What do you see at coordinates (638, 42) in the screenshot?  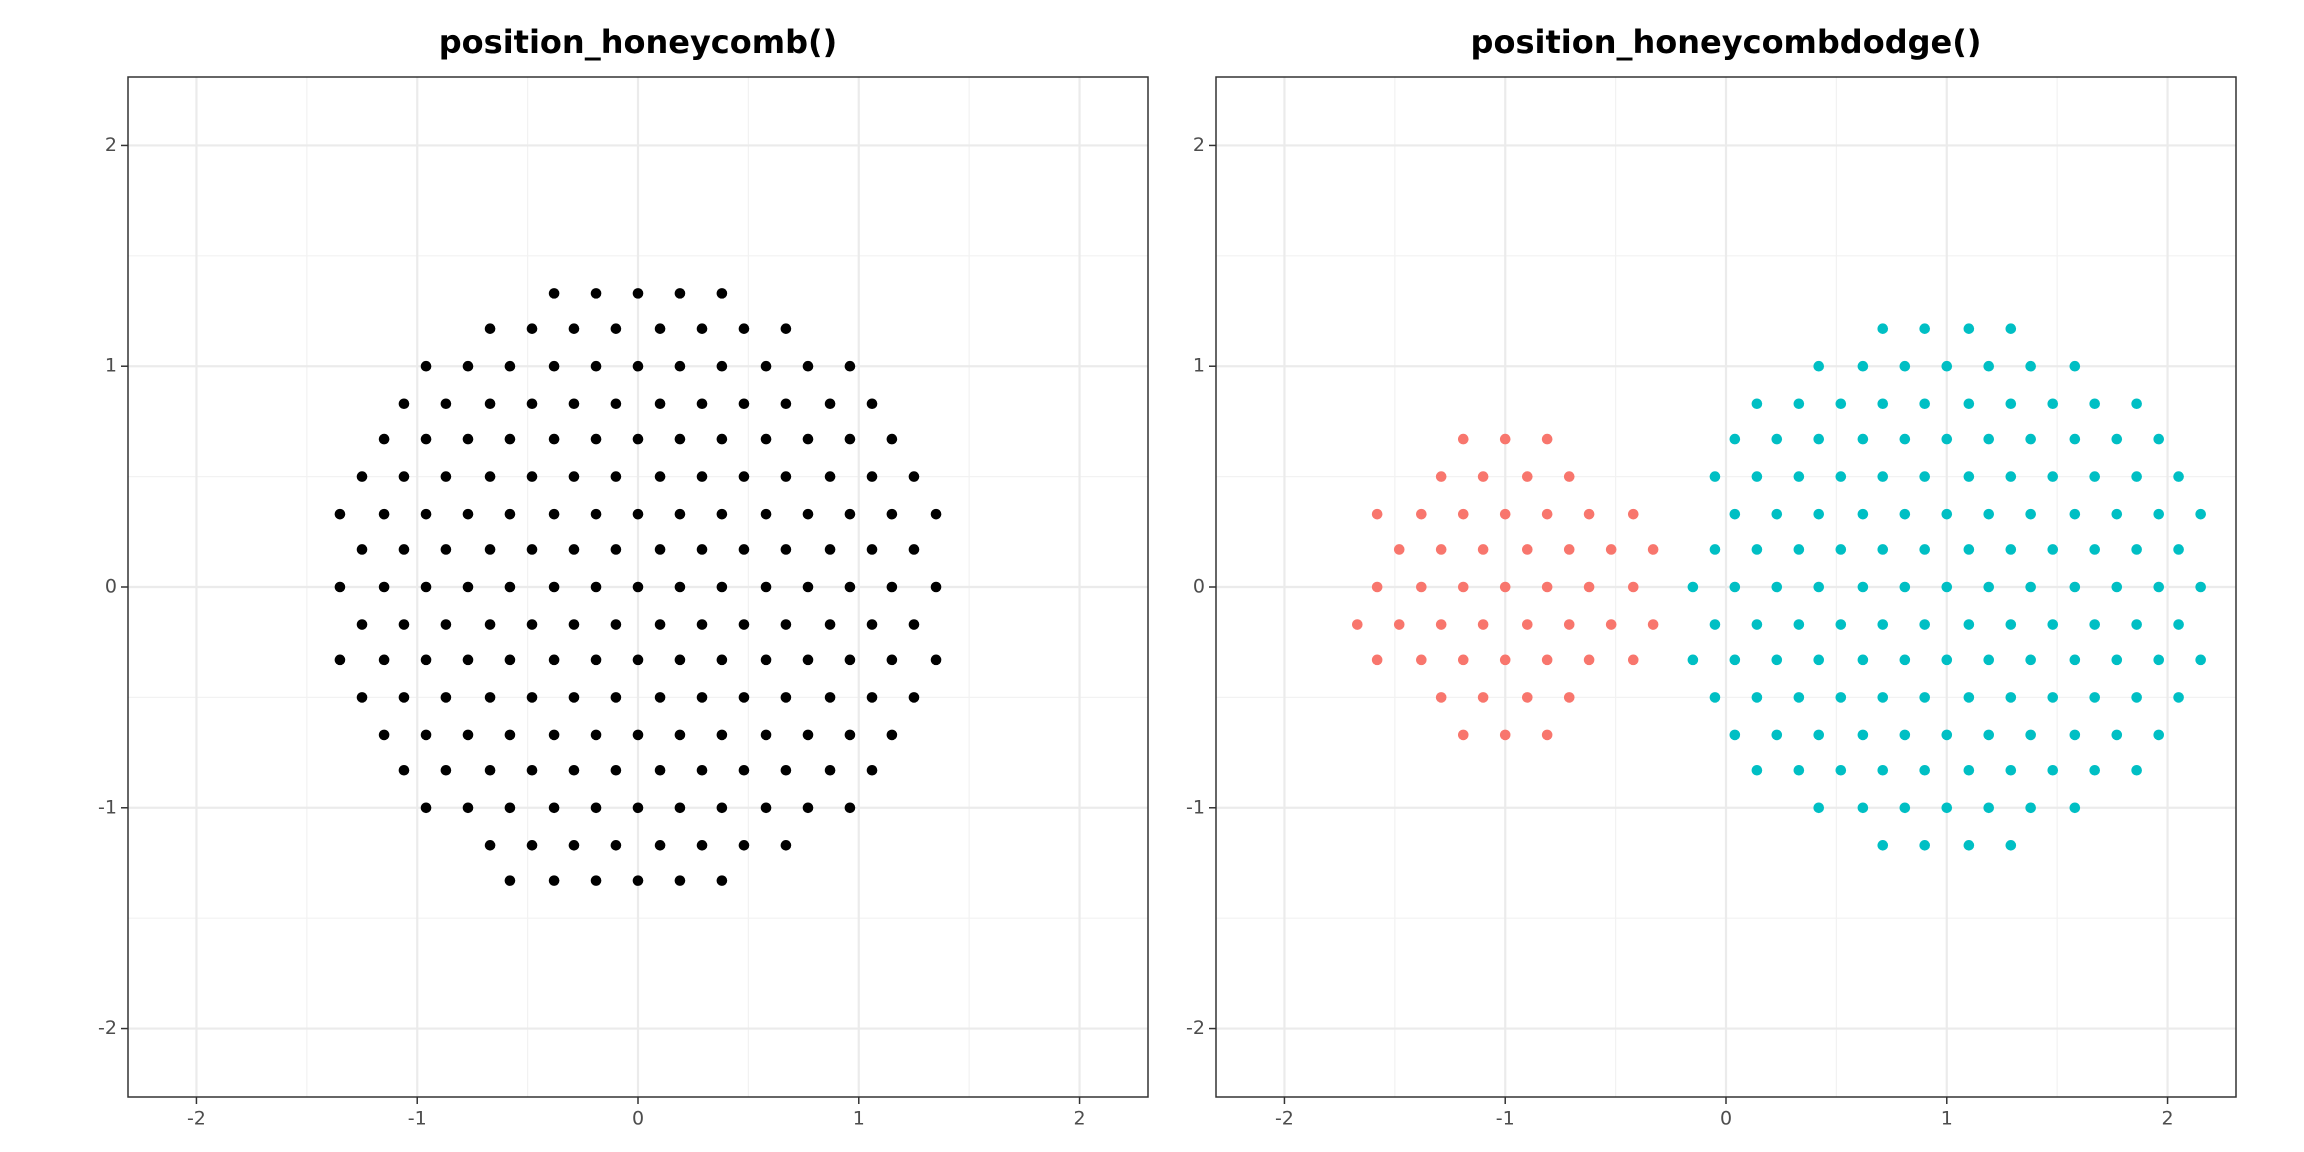 I see `chart-title: position_honeycomb()` at bounding box center [638, 42].